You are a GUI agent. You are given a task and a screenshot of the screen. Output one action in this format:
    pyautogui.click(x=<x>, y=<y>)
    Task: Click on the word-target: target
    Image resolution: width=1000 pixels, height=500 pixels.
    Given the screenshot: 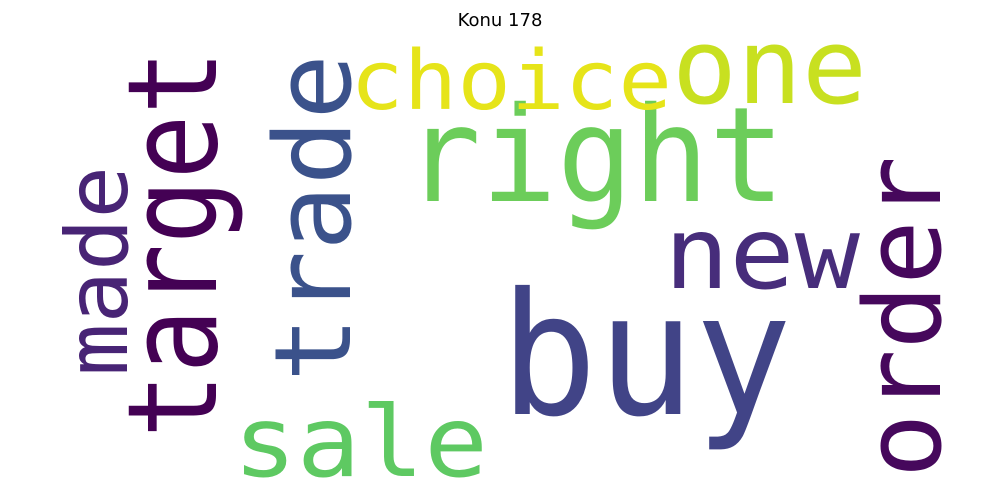 What is the action you would take?
    pyautogui.click(x=174, y=244)
    